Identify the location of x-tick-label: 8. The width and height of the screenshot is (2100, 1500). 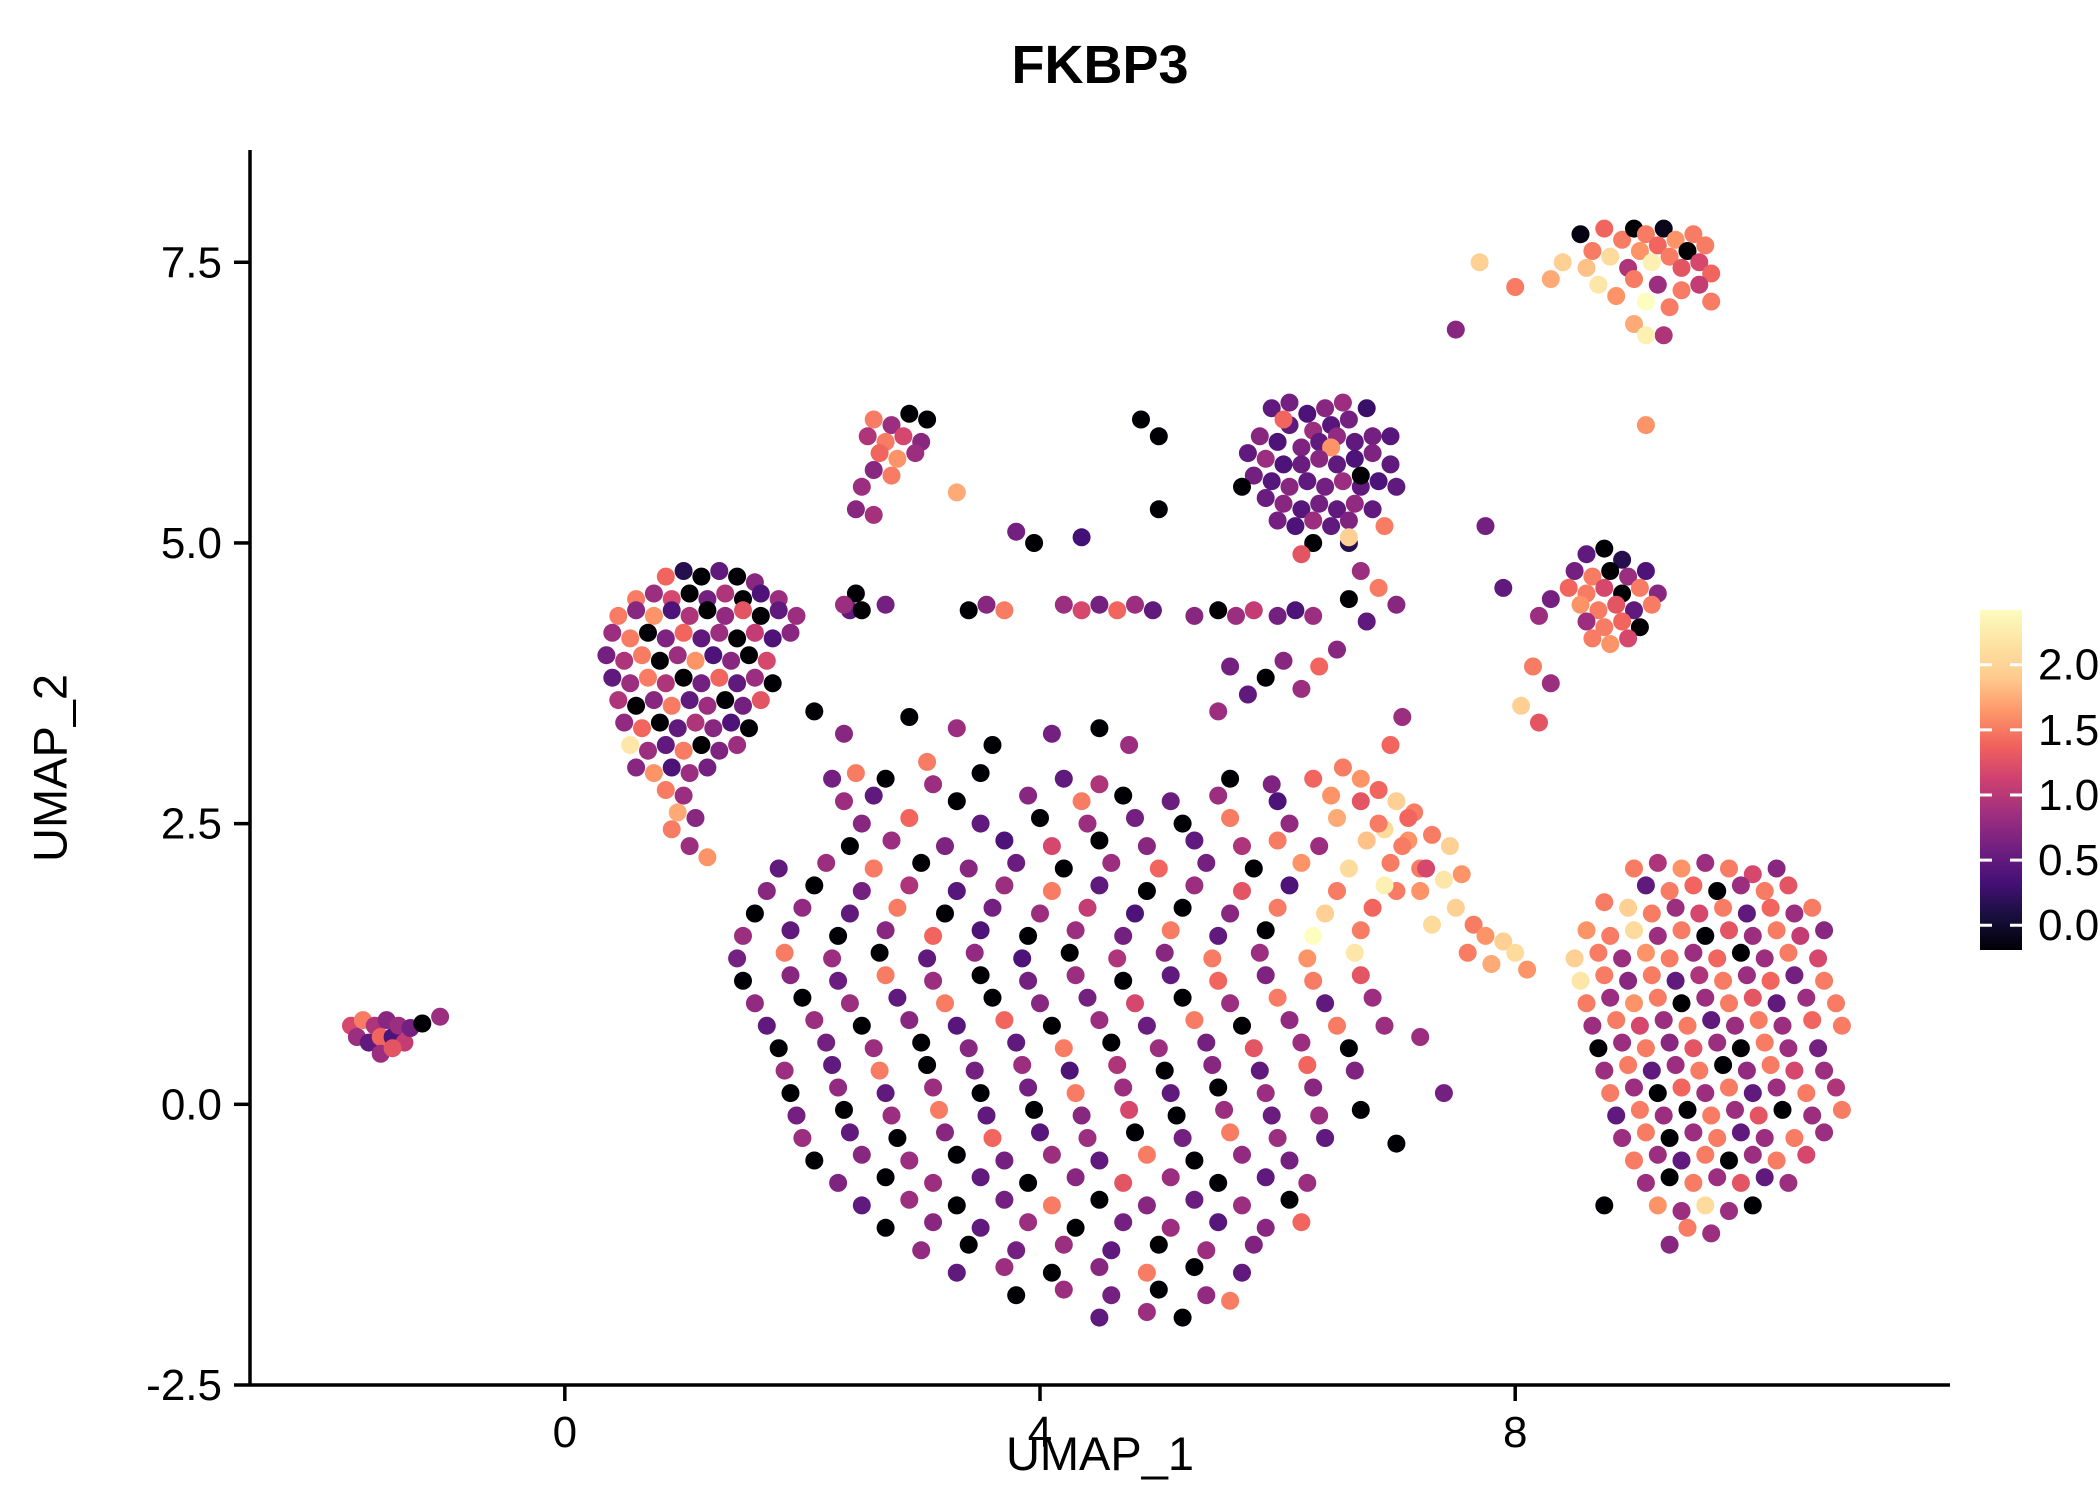
(1515, 1432).